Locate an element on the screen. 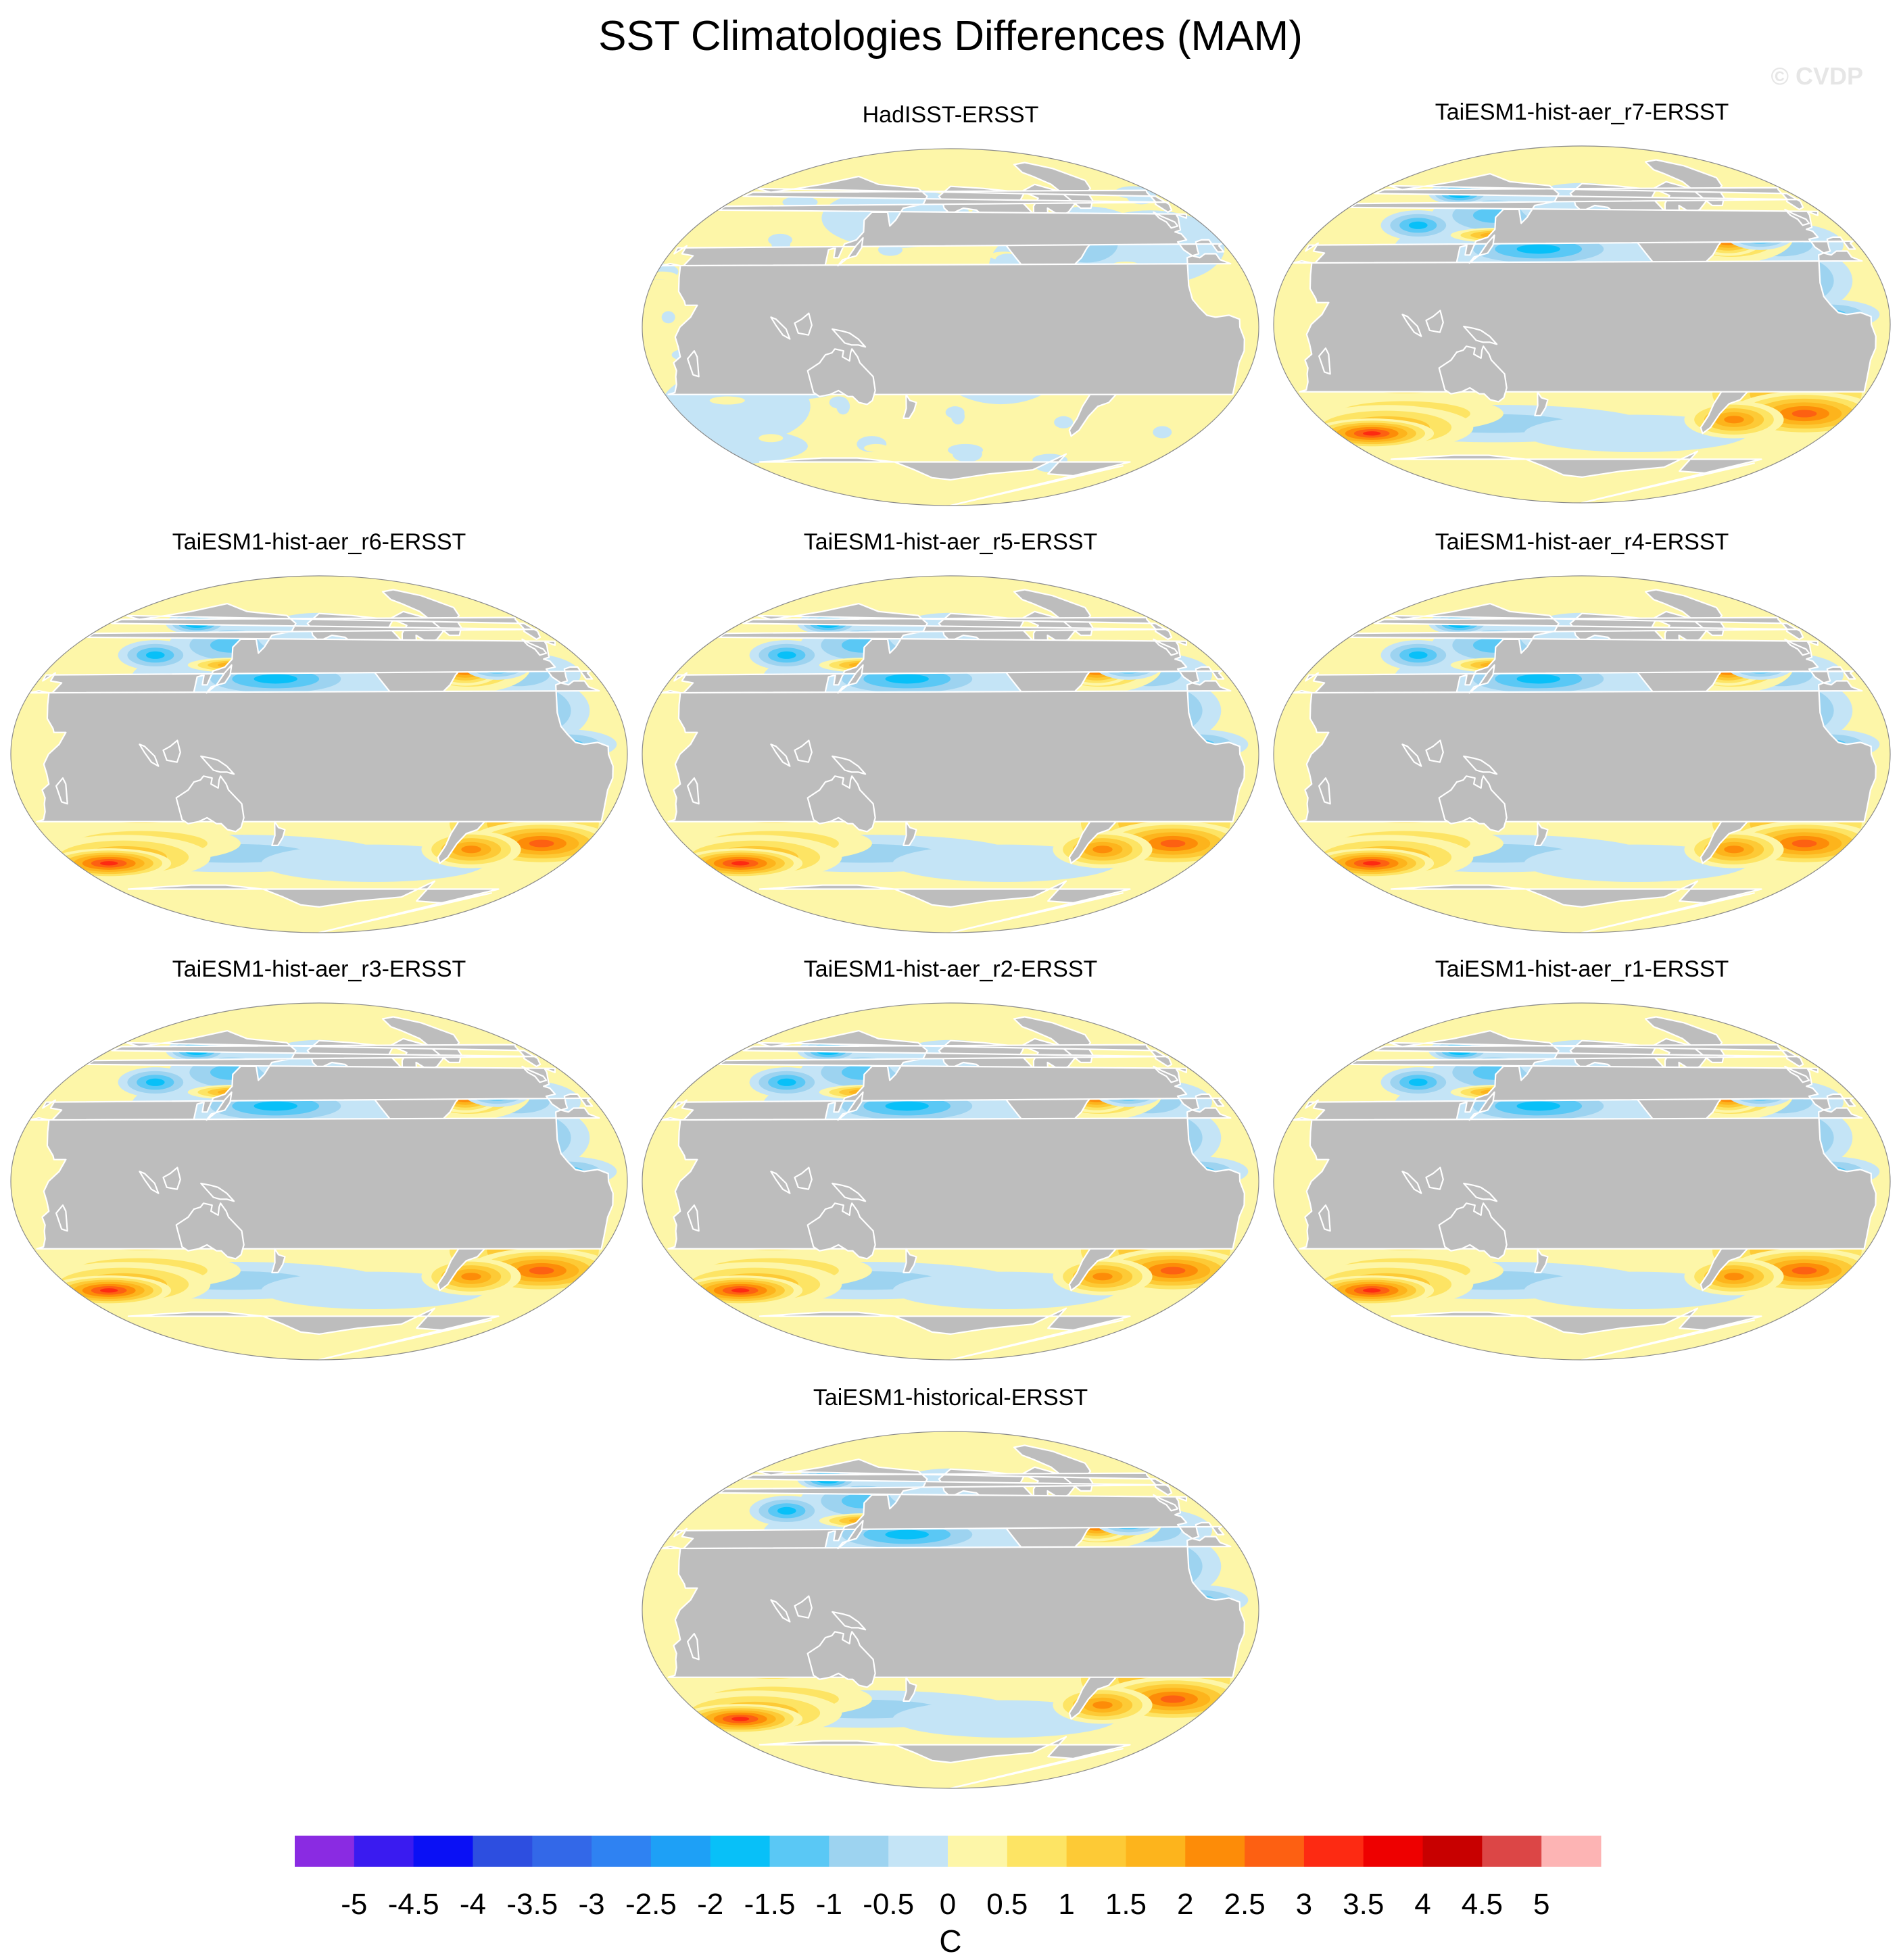 Image resolution: width=1901 pixels, height=1960 pixels. colorbar-tick-label: 1.5 is located at coordinates (1126, 1904).